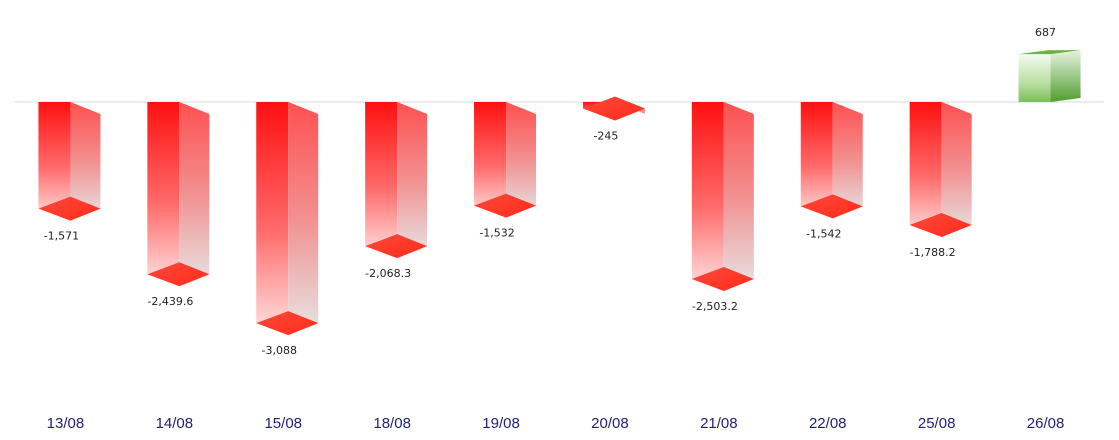 The height and width of the screenshot is (440, 1119). What do you see at coordinates (388, 273) in the screenshot?
I see `value-label: -2,068.3` at bounding box center [388, 273].